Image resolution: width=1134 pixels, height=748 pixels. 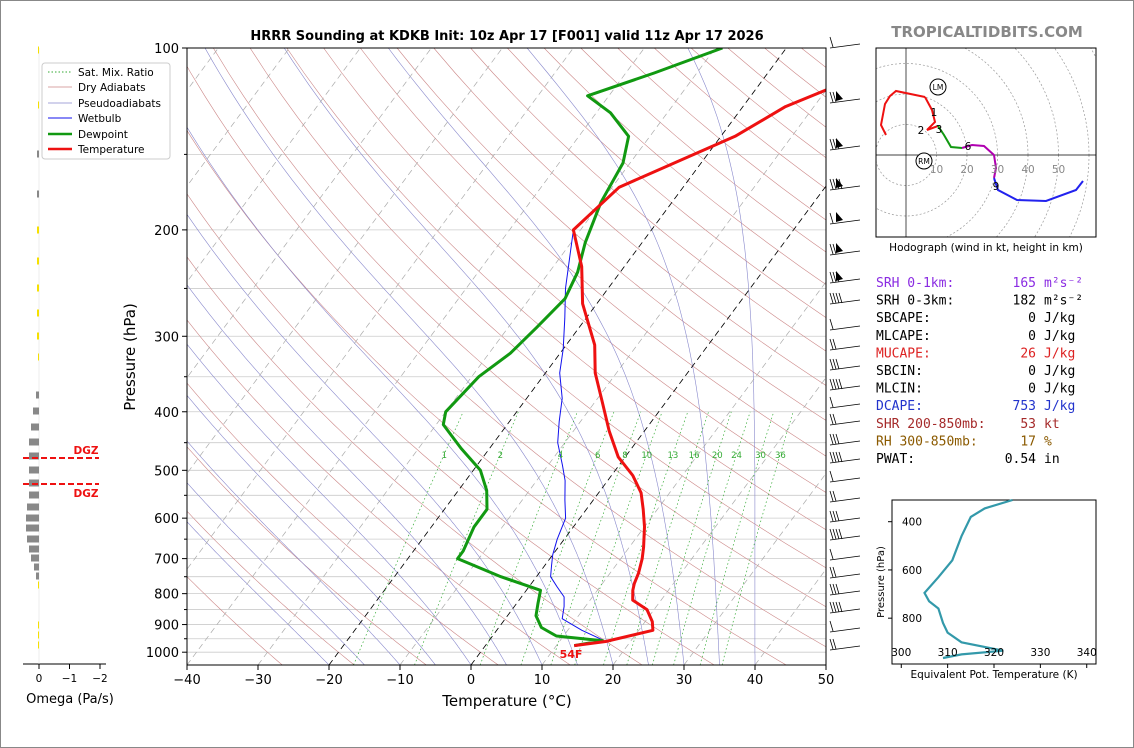 I want to click on index-unit: in, so click(x=1052, y=459).